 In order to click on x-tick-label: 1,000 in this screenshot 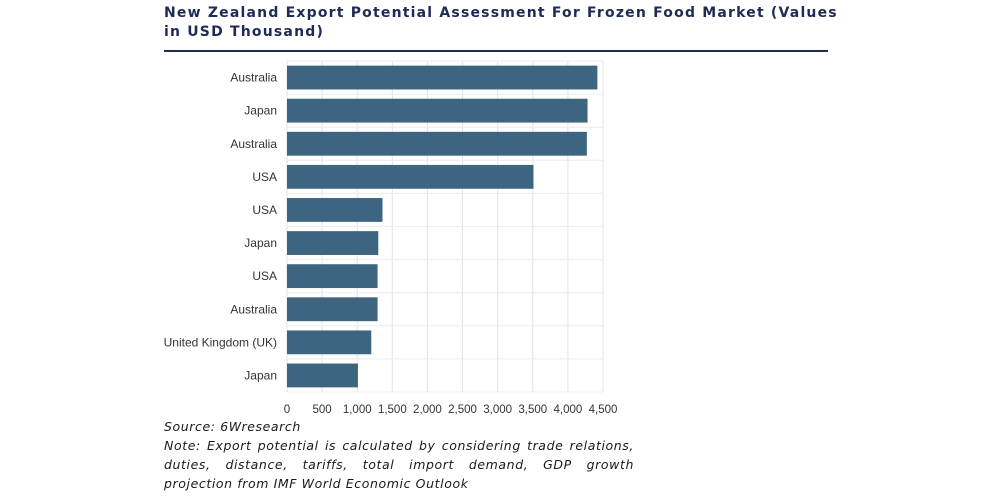, I will do `click(357, 410)`.